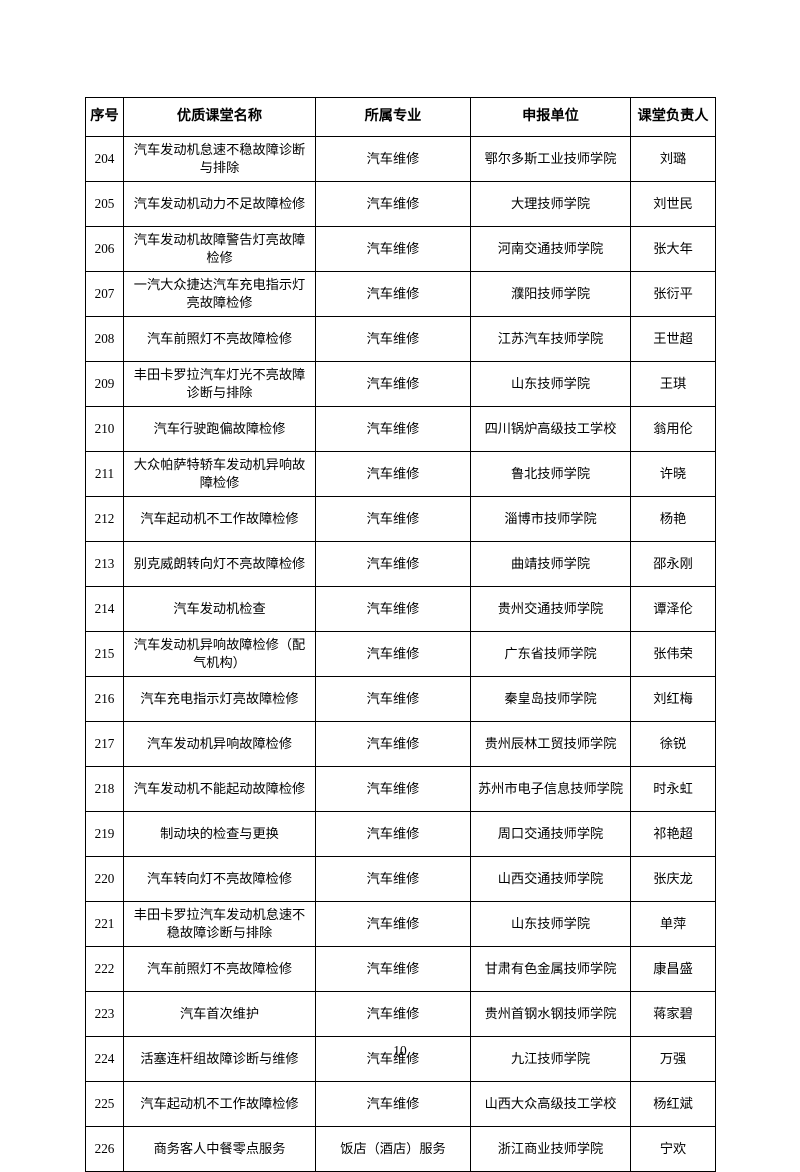  What do you see at coordinates (550, 249) in the screenshot?
I see `cell-declaring-unit: 河南交通技师学院` at bounding box center [550, 249].